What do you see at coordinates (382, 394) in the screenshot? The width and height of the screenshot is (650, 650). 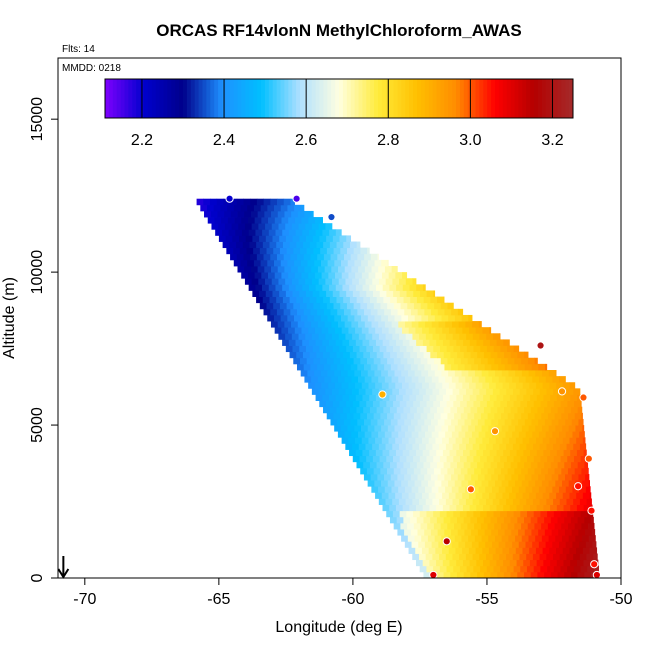 I see `sample-point` at bounding box center [382, 394].